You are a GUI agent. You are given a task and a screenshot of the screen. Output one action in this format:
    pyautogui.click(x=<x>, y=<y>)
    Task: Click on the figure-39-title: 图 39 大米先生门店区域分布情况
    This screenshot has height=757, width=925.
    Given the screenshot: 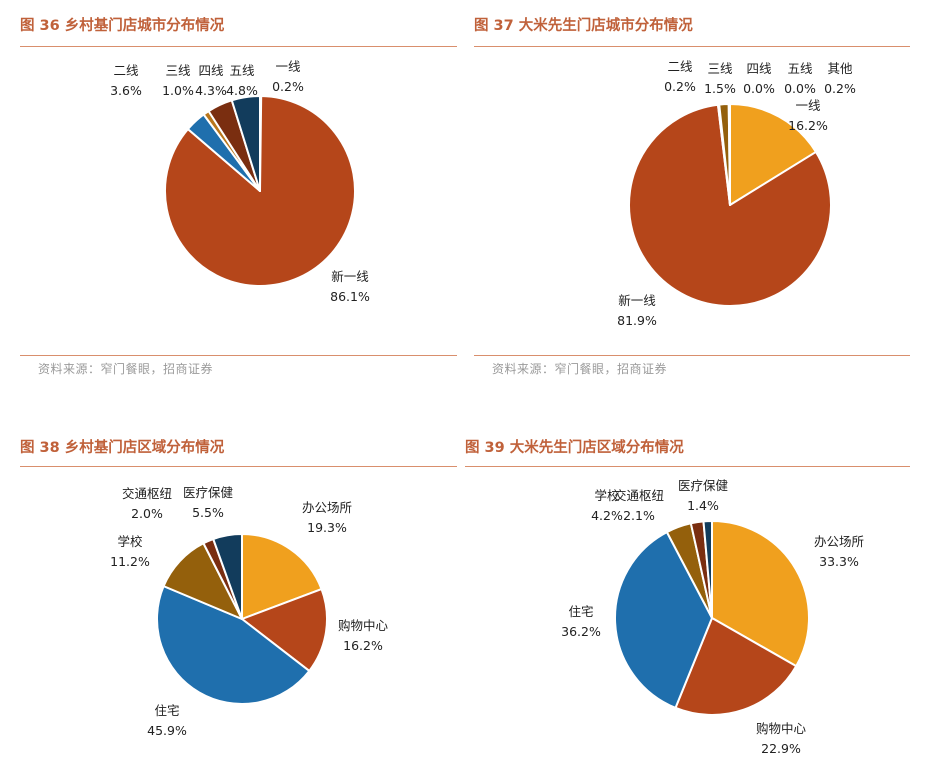 What is the action you would take?
    pyautogui.click(x=574, y=448)
    